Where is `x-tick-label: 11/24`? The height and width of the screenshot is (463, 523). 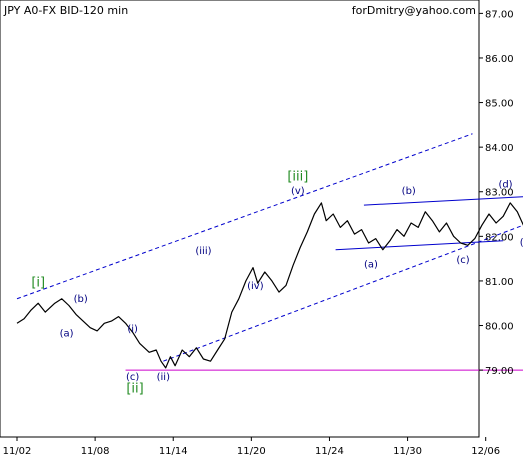
x-tick-label: 11/24 is located at coordinates (329, 451).